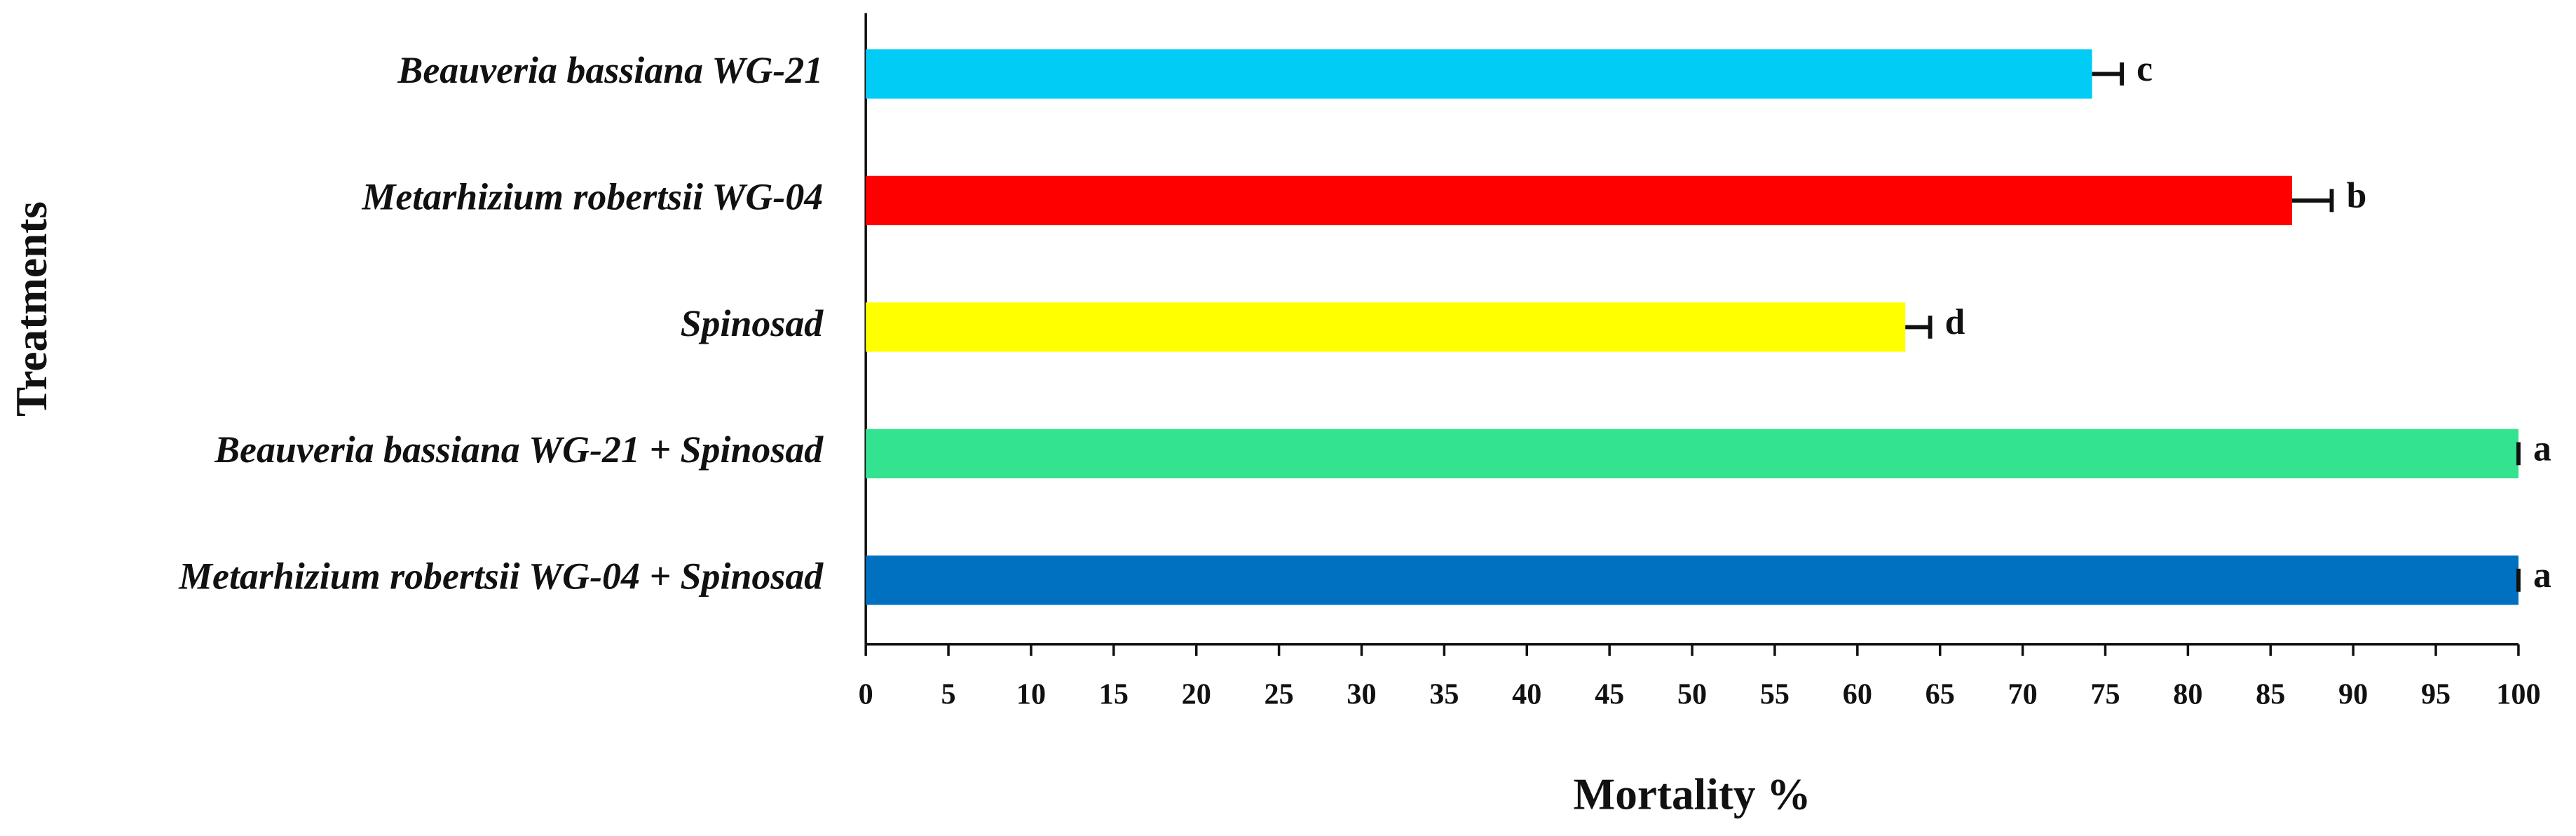 This screenshot has height=836, width=2576. What do you see at coordinates (1692, 794) in the screenshot?
I see `x-axis-title: Mortality %` at bounding box center [1692, 794].